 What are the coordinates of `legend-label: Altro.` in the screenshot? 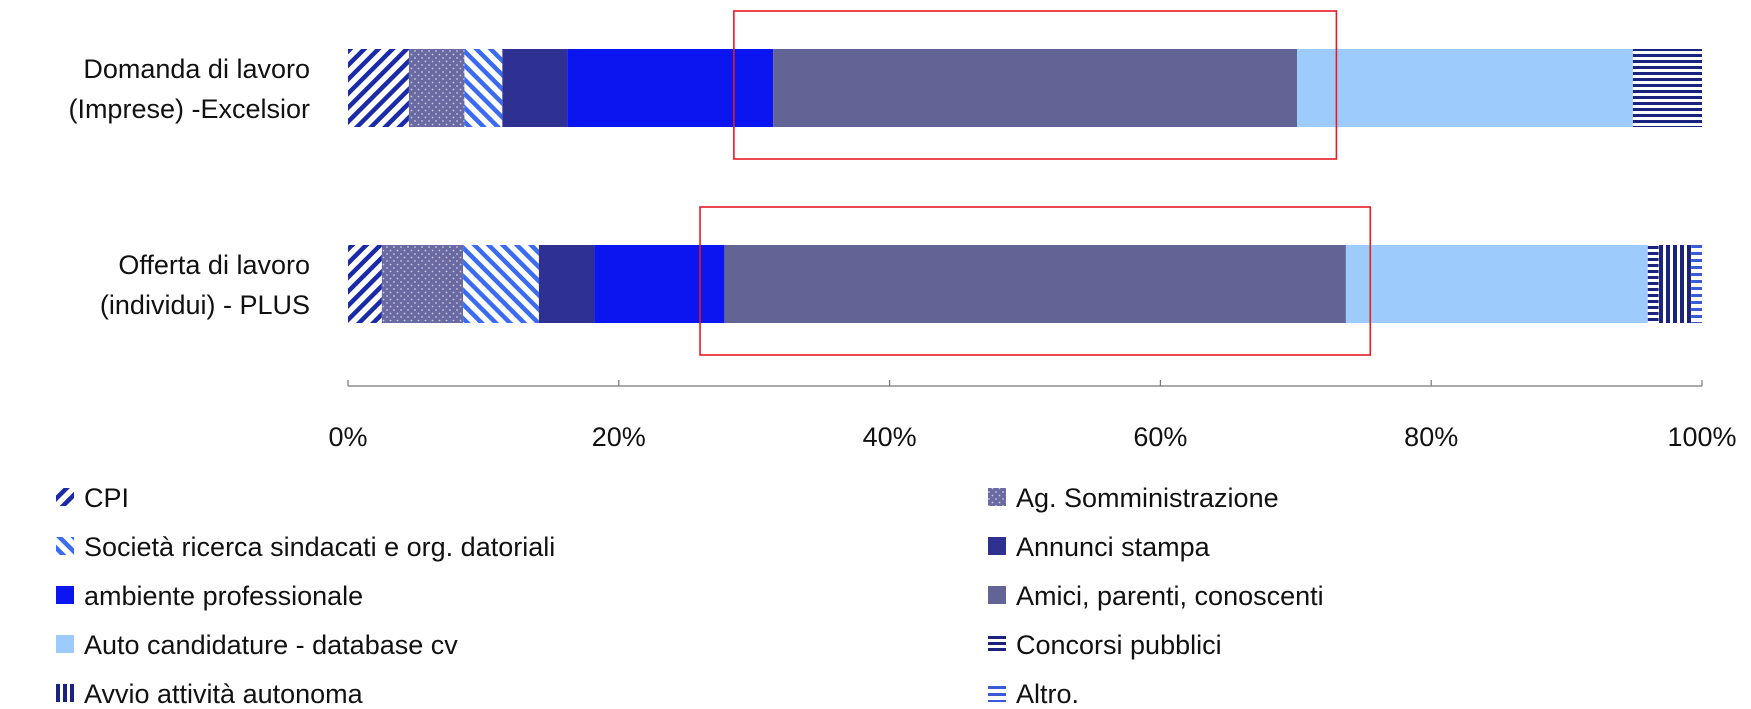 It's located at (1047, 691).